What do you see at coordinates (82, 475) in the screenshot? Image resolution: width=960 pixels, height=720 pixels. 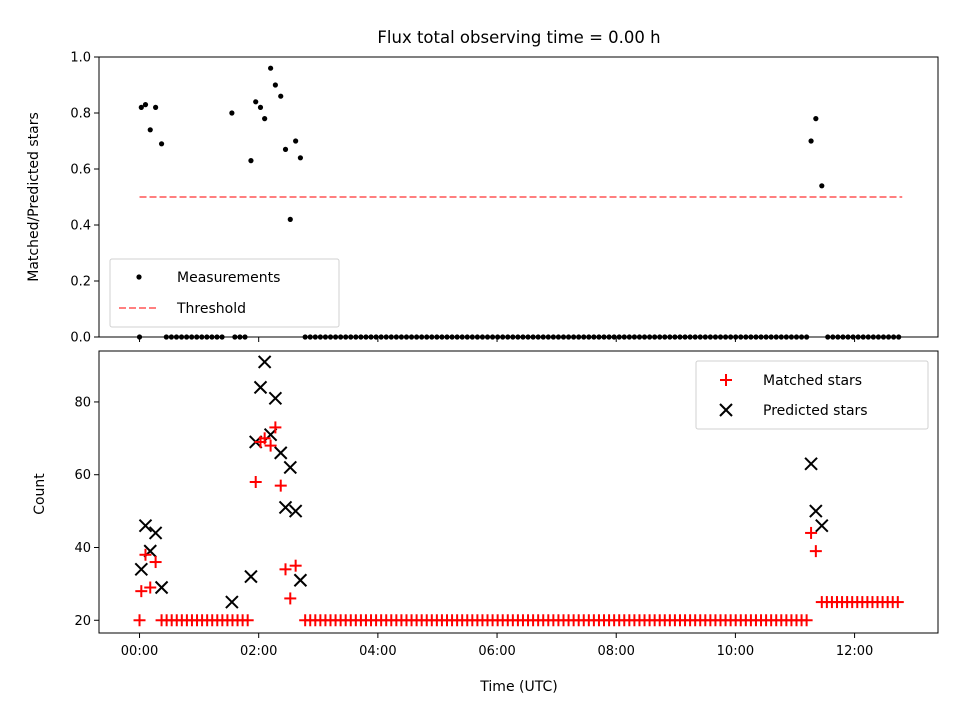 I see `bottom-y-tick-label: 60` at bounding box center [82, 475].